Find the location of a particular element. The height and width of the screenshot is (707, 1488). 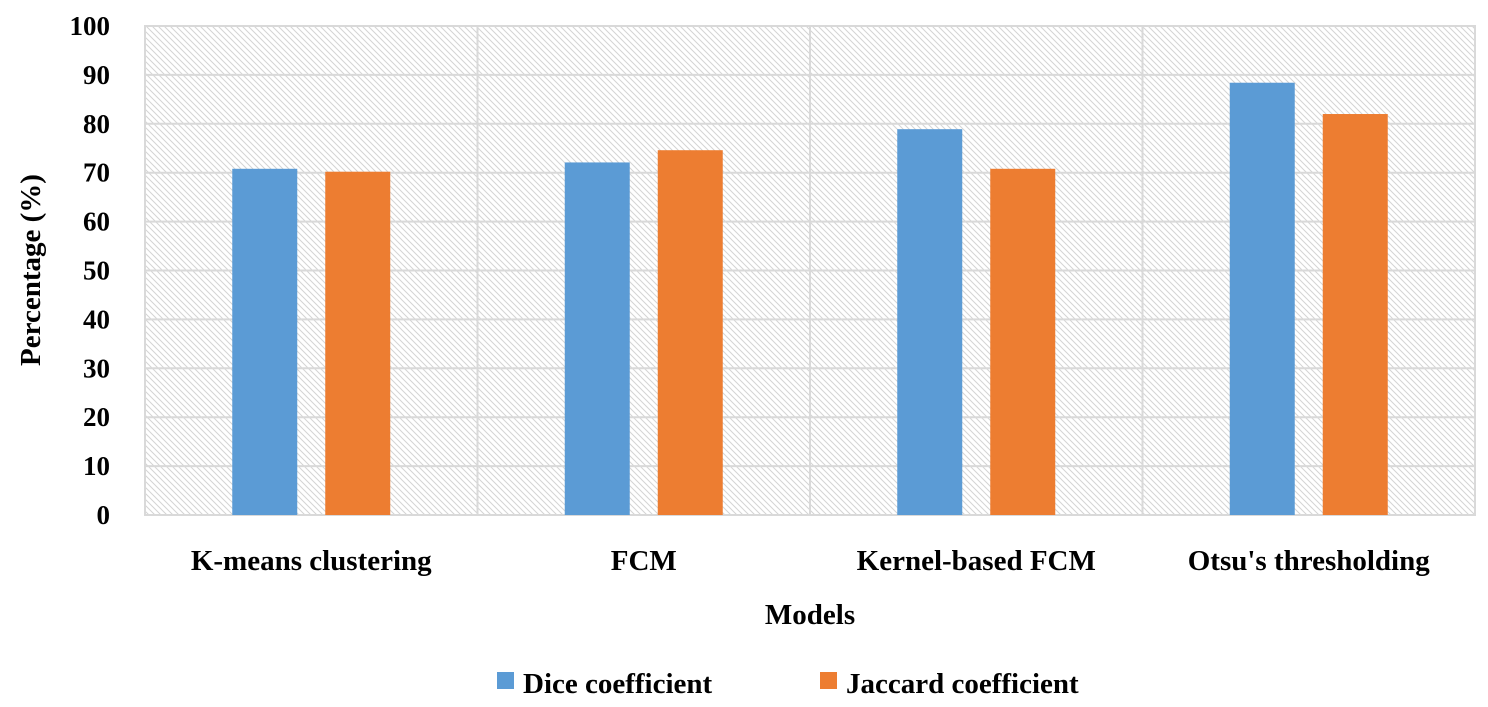

y-tick-label: 20 is located at coordinates (96, 417).